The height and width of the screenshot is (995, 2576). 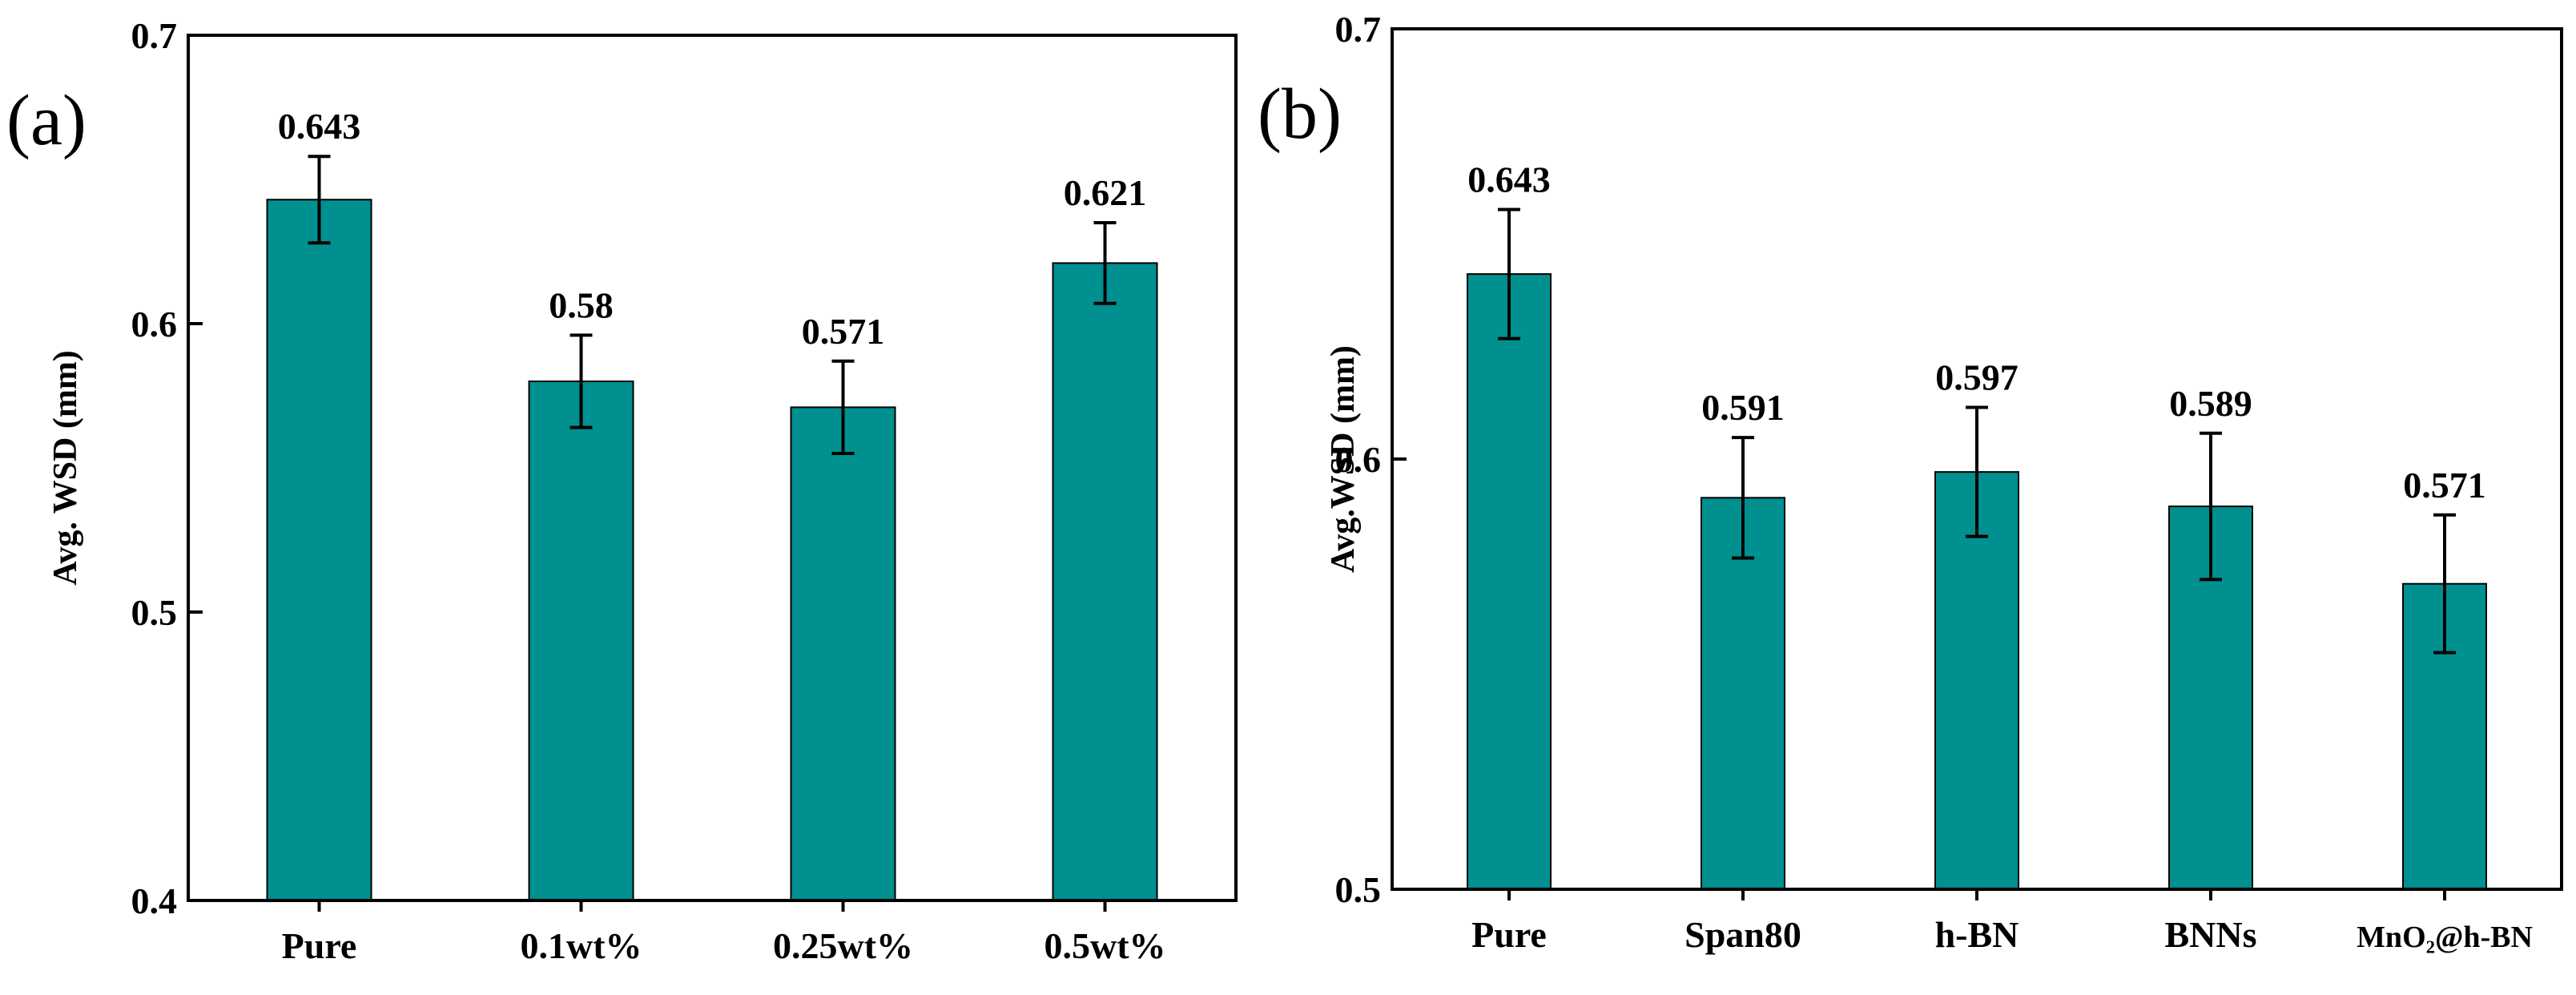 What do you see at coordinates (1742, 934) in the screenshot?
I see `category-label-1: Span80` at bounding box center [1742, 934].